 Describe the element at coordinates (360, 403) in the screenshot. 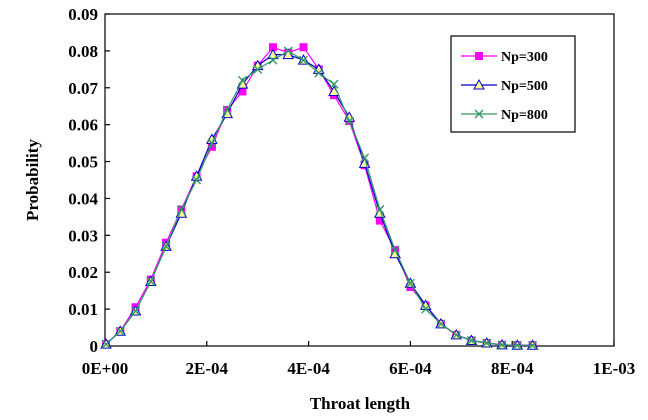

I see `x-axis-title: Throat length` at that location.